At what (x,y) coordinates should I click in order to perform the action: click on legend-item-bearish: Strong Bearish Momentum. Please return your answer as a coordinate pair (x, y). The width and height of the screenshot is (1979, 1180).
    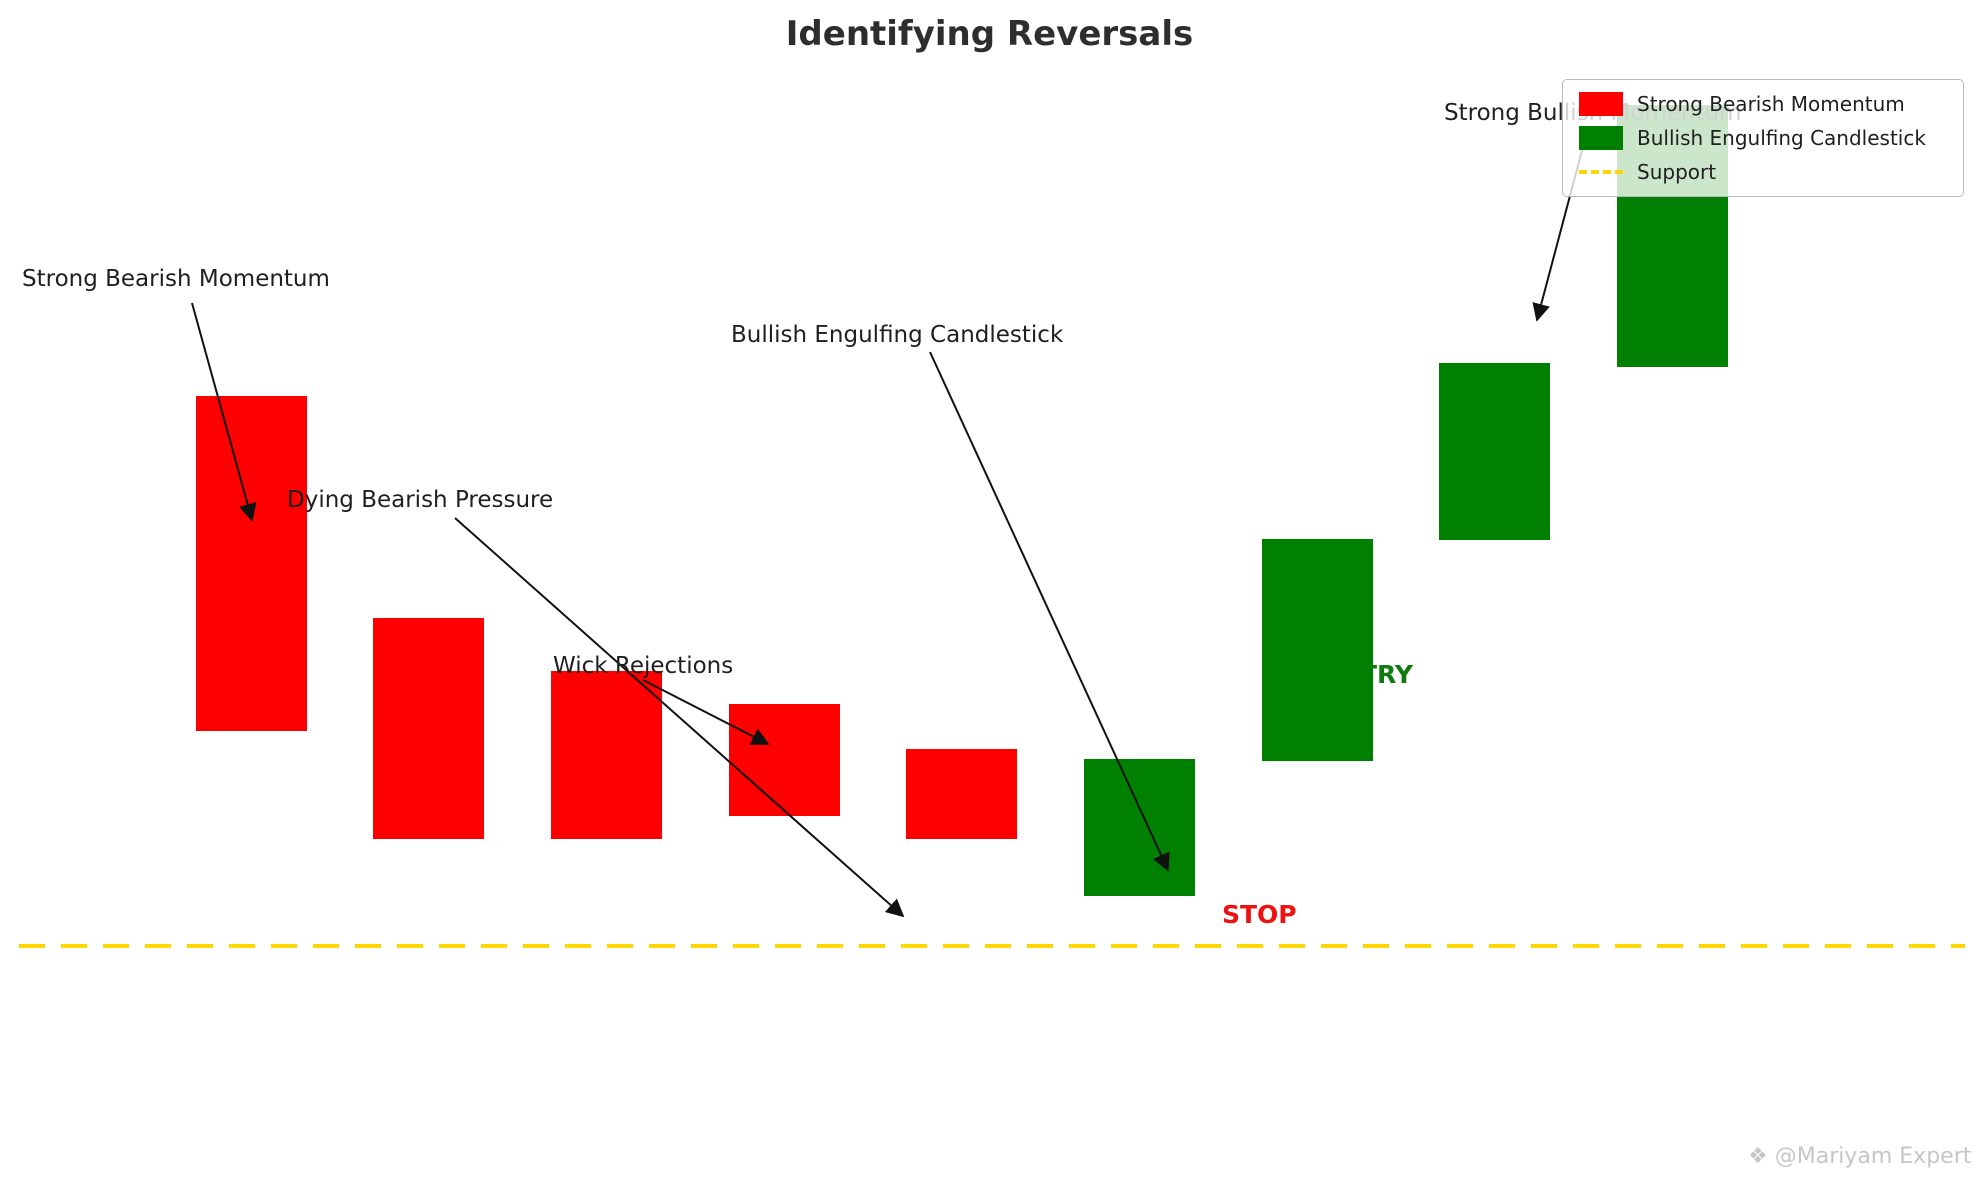
    Looking at the image, I should click on (1763, 104).